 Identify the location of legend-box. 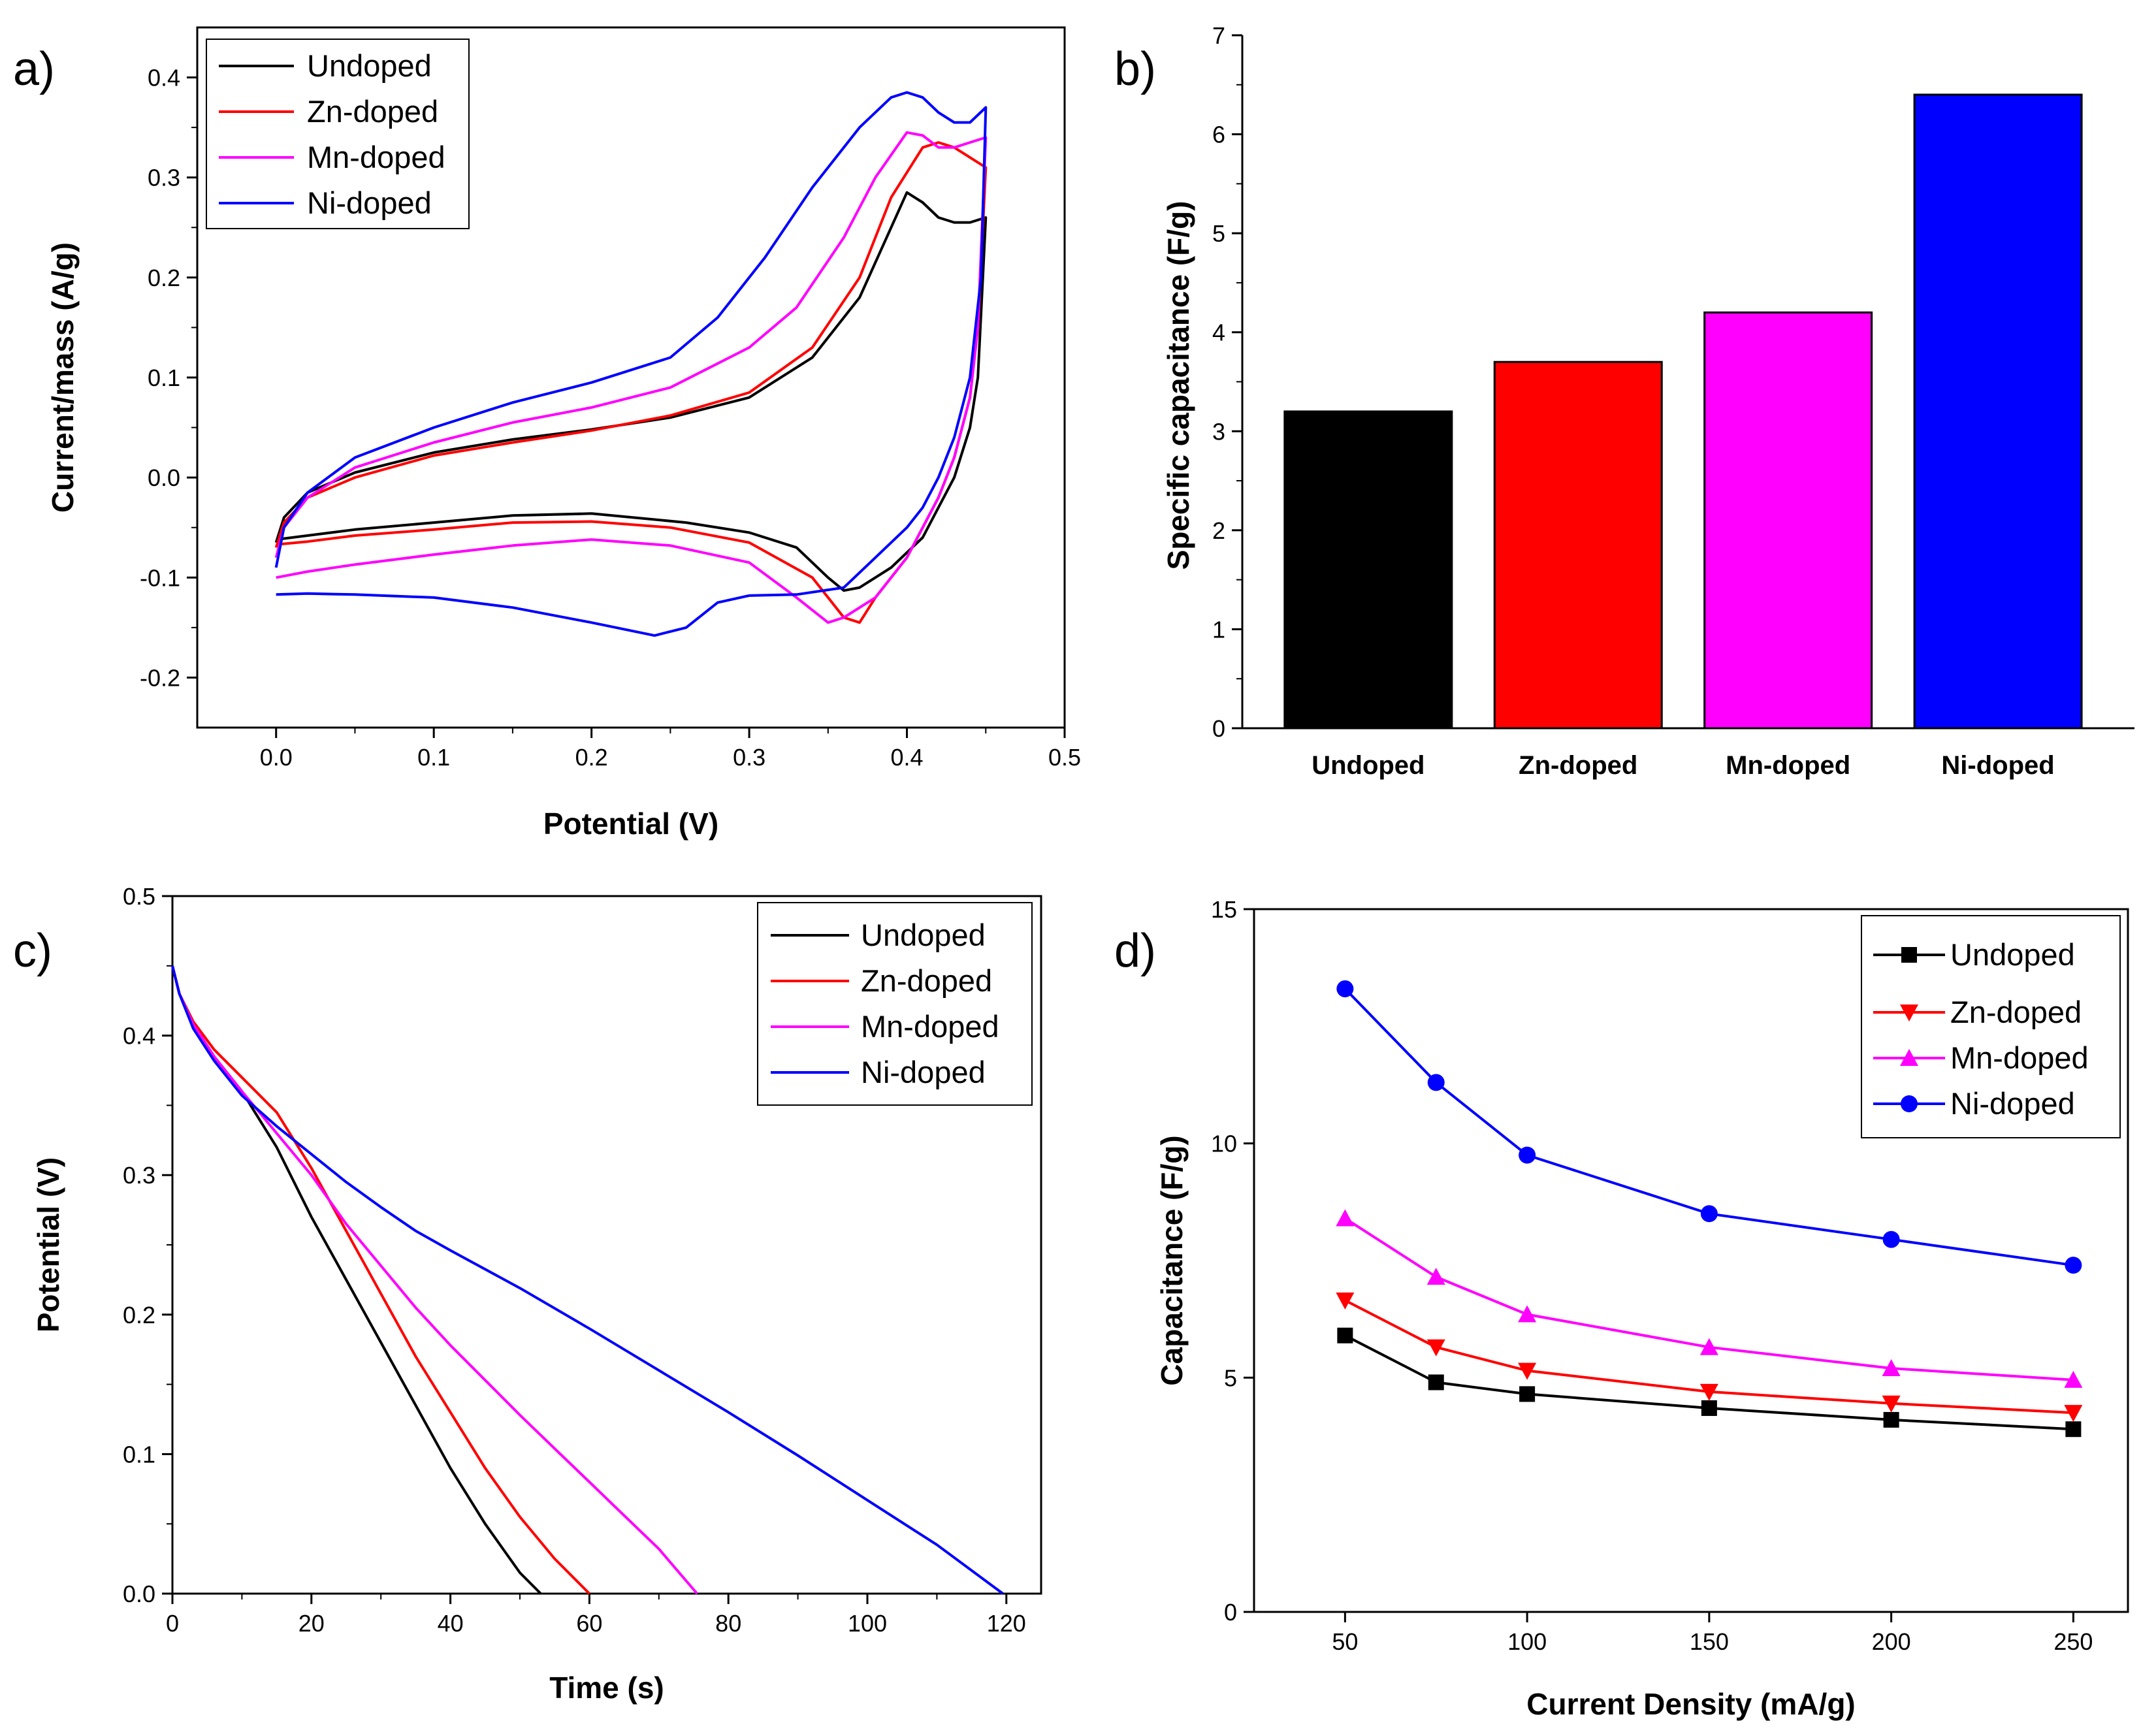
(338, 134).